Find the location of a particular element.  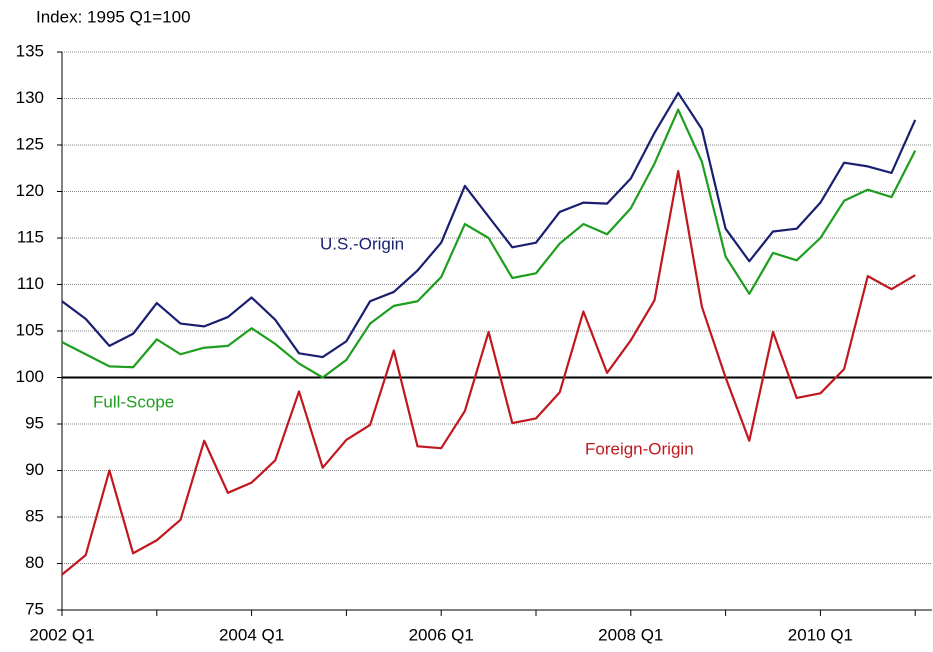

y-tick-label: 105 is located at coordinates (30, 329).